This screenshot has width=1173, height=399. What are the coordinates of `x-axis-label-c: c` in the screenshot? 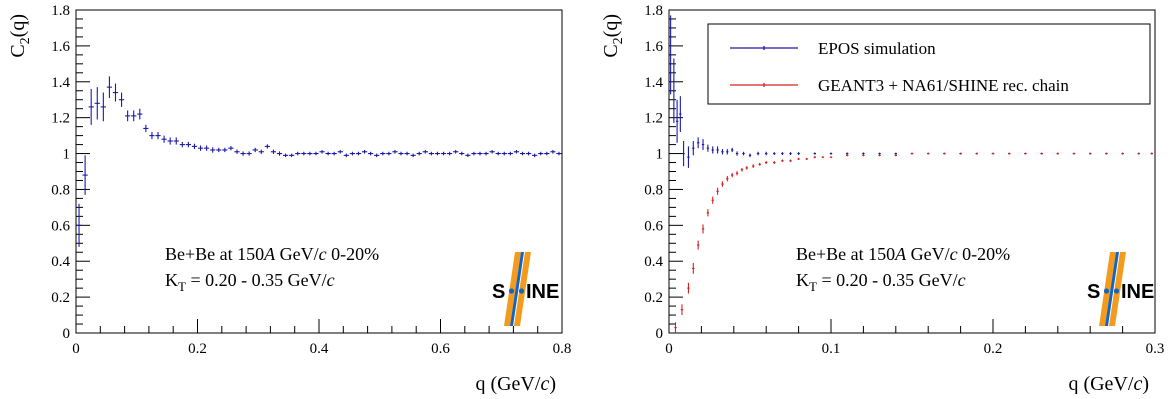 It's located at (544, 383).